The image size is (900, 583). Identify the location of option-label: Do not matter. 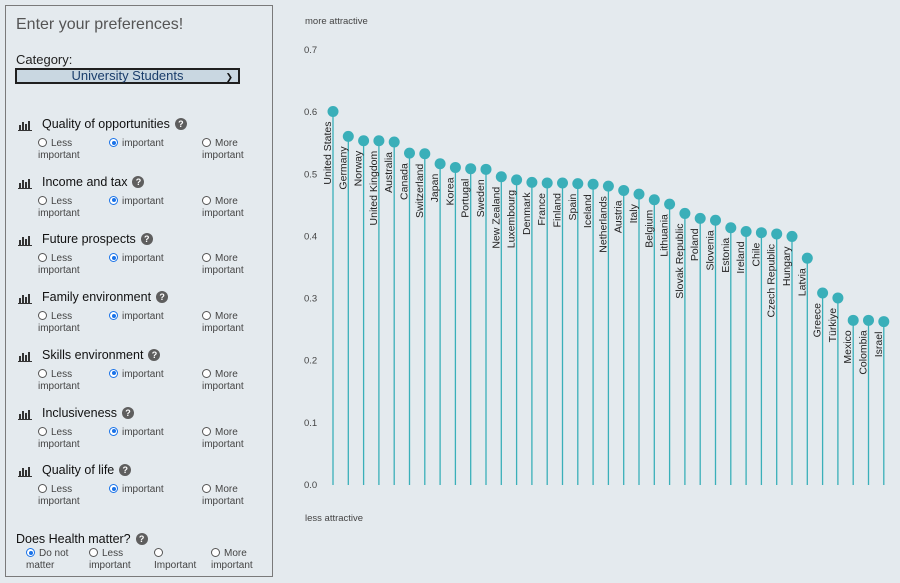
(47, 559).